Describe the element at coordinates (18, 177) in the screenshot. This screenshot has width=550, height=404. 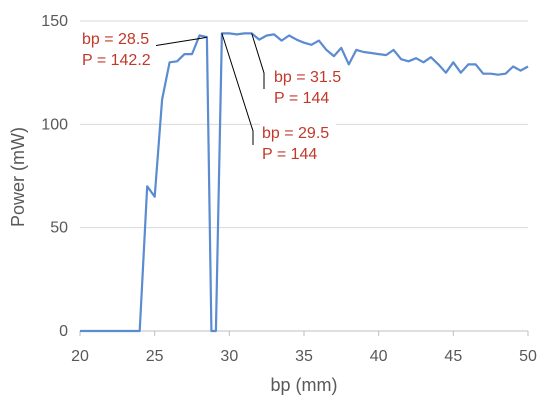
I see `y-axis-title: Power (mW)` at that location.